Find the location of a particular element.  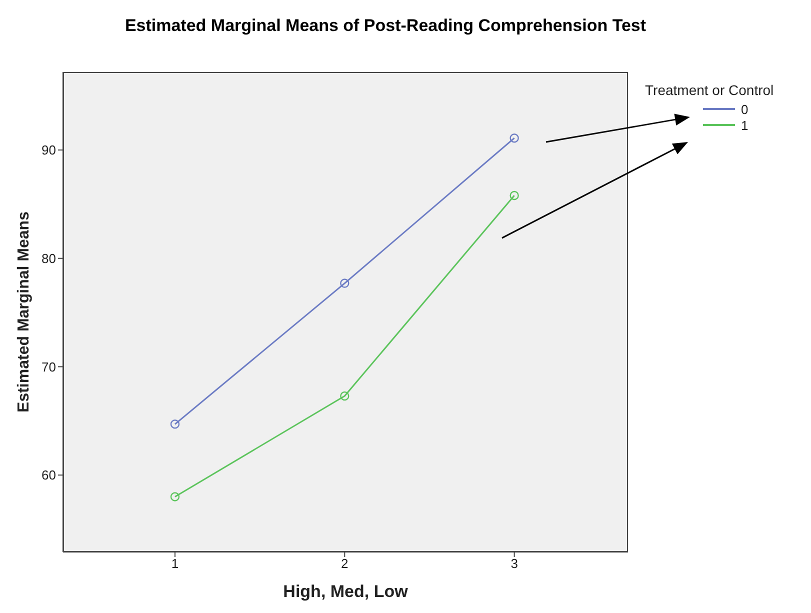

y-tick-label: 60 is located at coordinates (49, 475).